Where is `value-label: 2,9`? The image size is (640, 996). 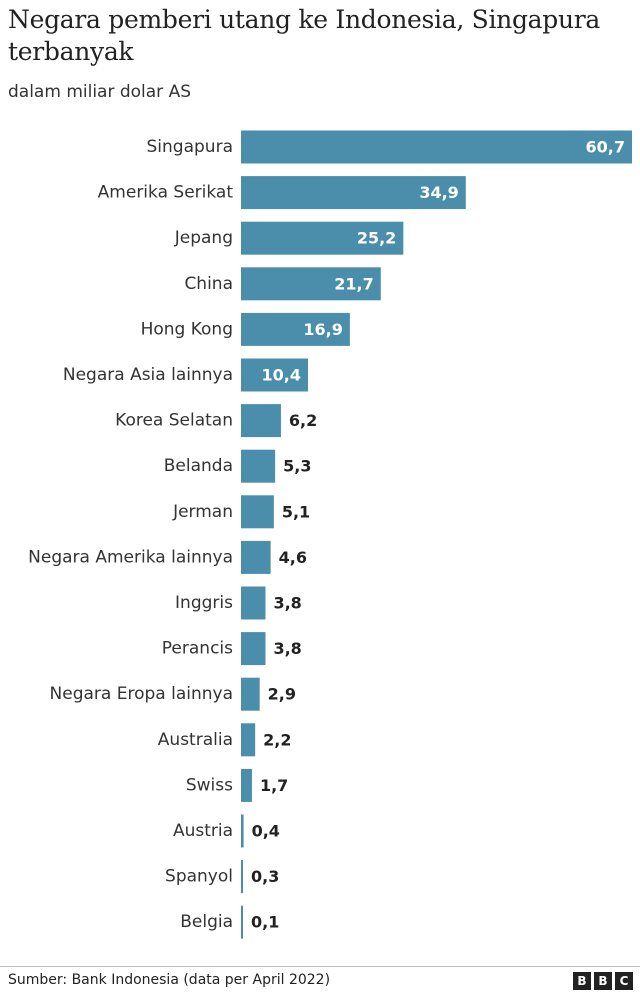 value-label: 2,9 is located at coordinates (282, 694).